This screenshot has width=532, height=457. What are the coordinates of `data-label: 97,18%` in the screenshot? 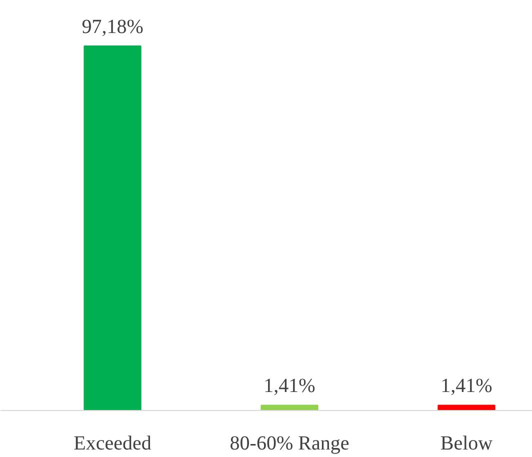 It's located at (113, 27).